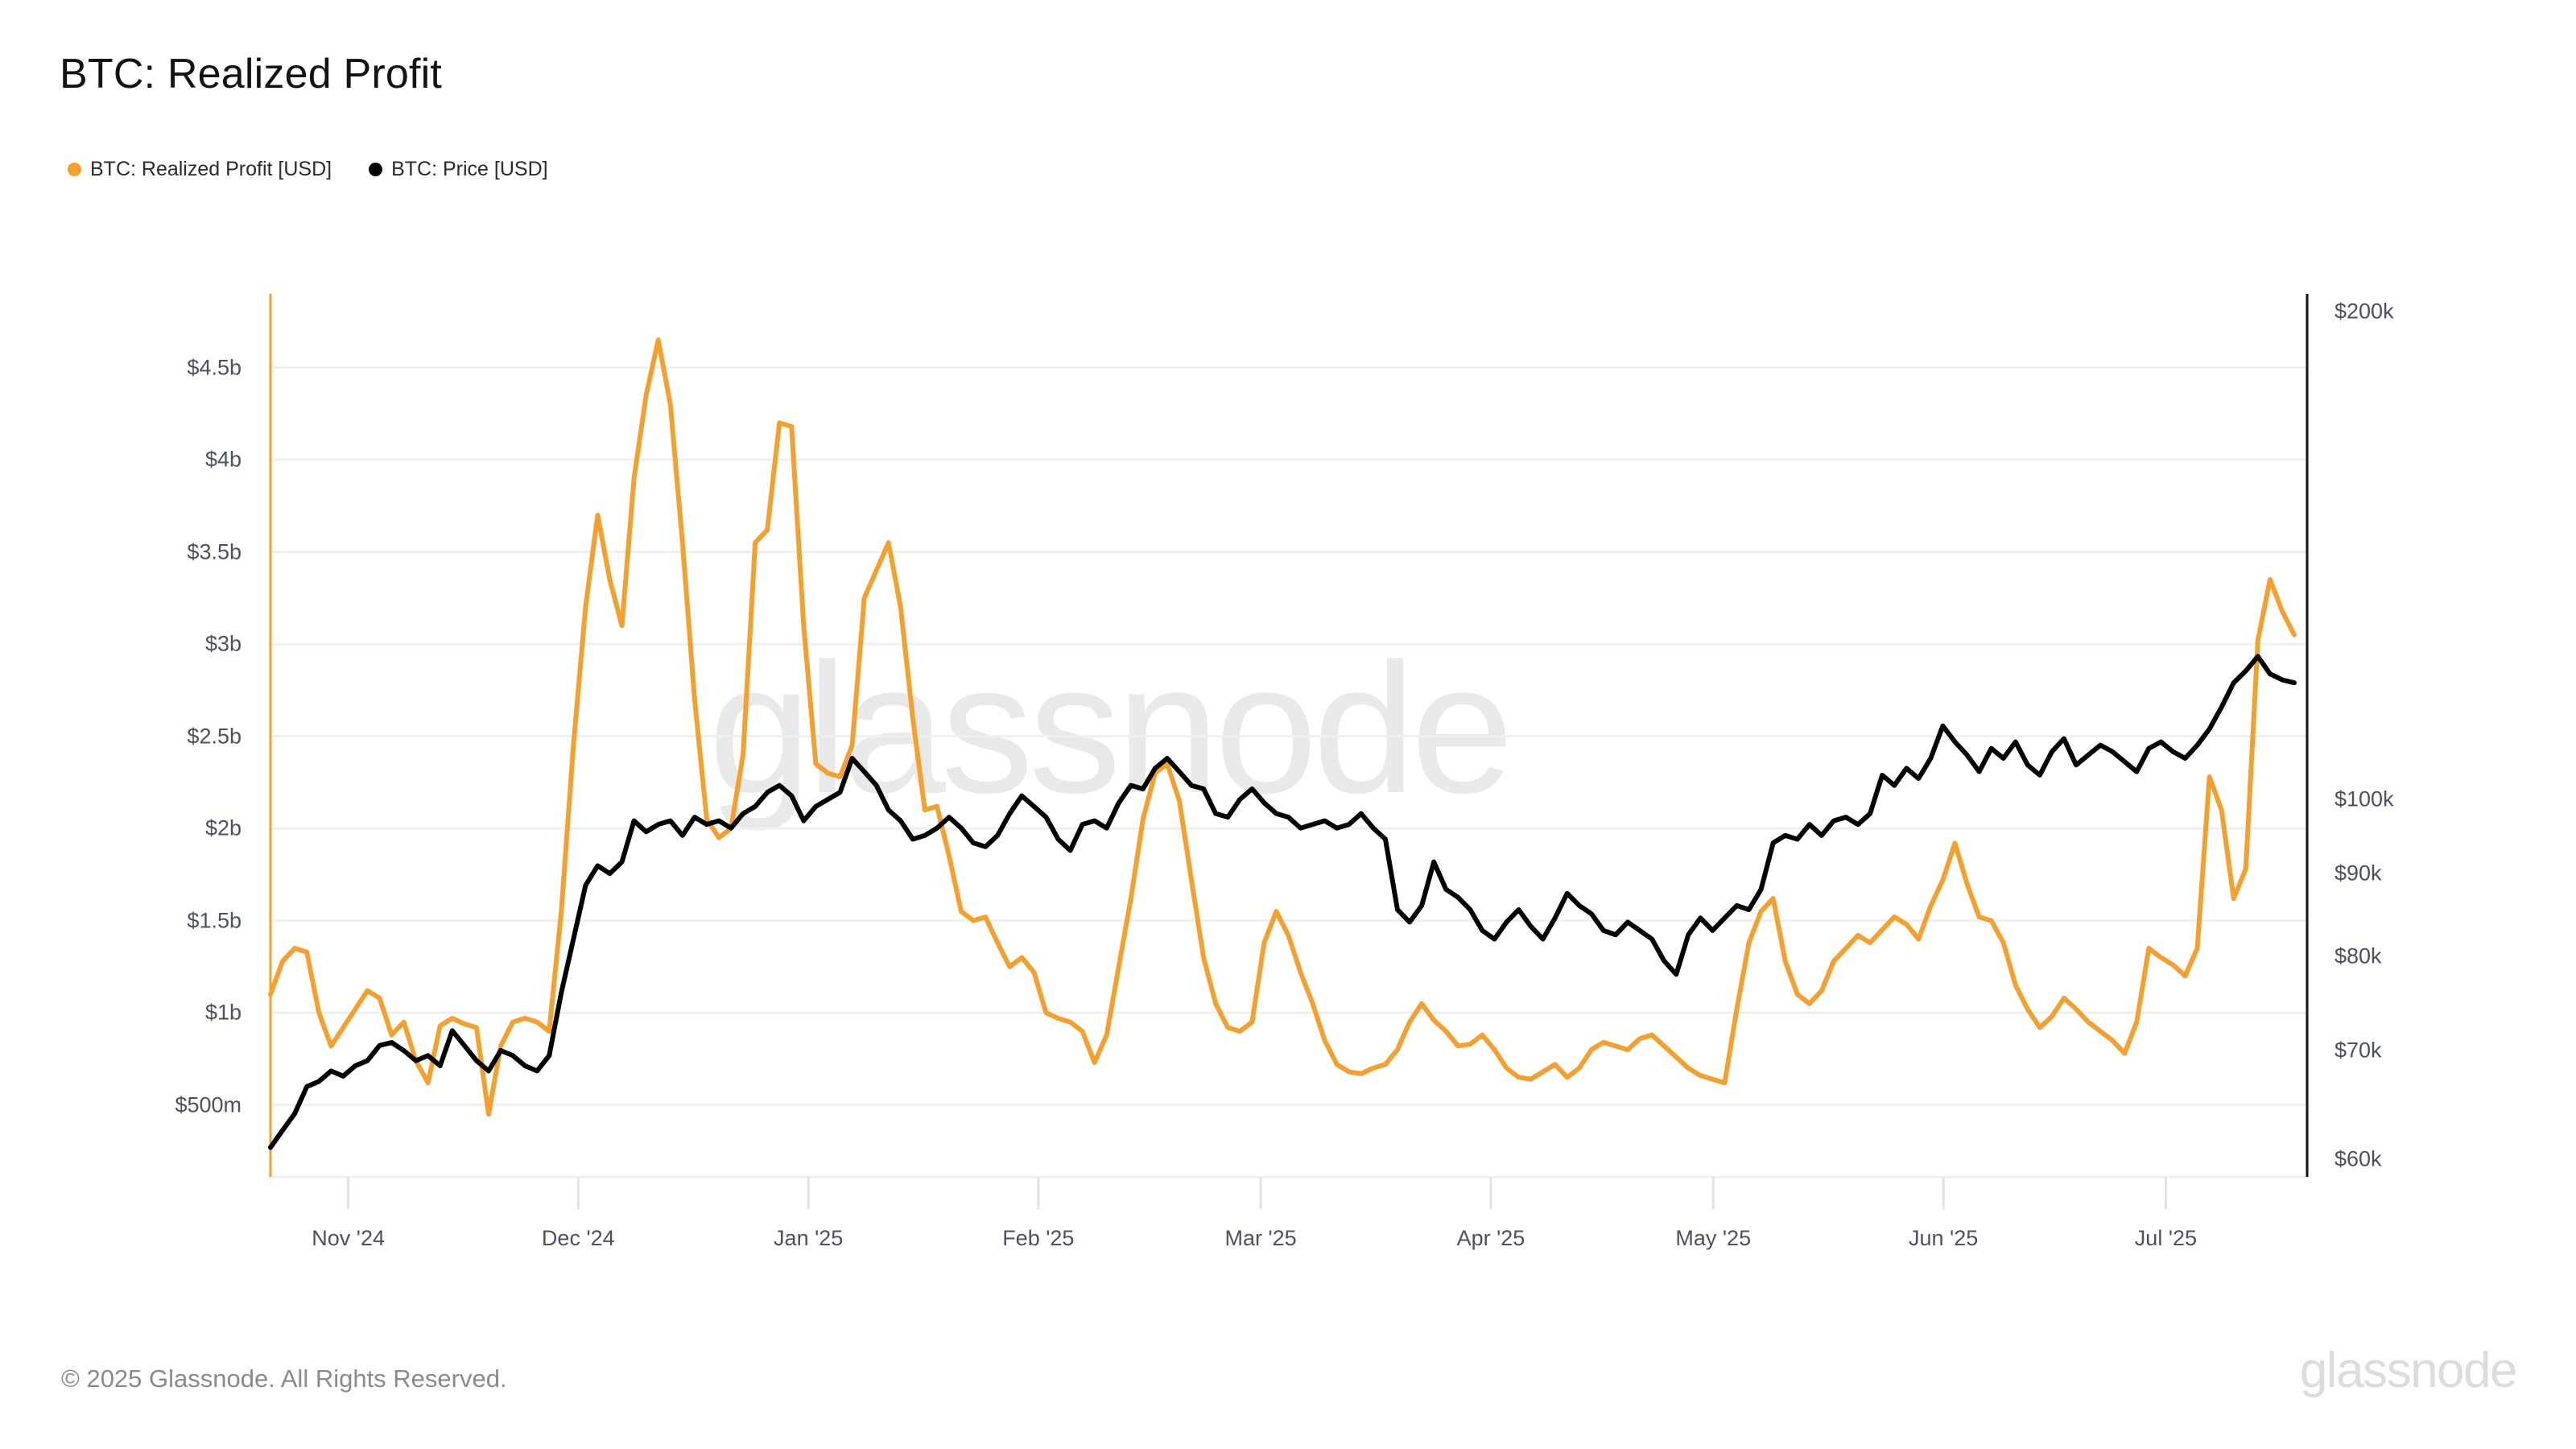  What do you see at coordinates (223, 643) in the screenshot?
I see `y-axis-left-tick-label: $3b` at bounding box center [223, 643].